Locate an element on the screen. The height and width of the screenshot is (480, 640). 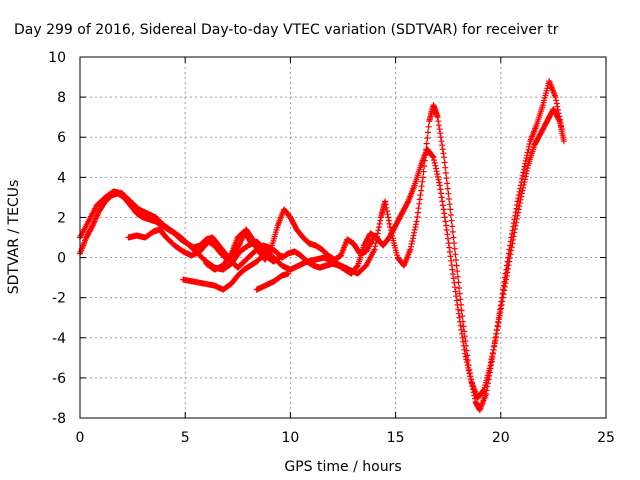
y-tick-label: 8 is located at coordinates (61, 98).